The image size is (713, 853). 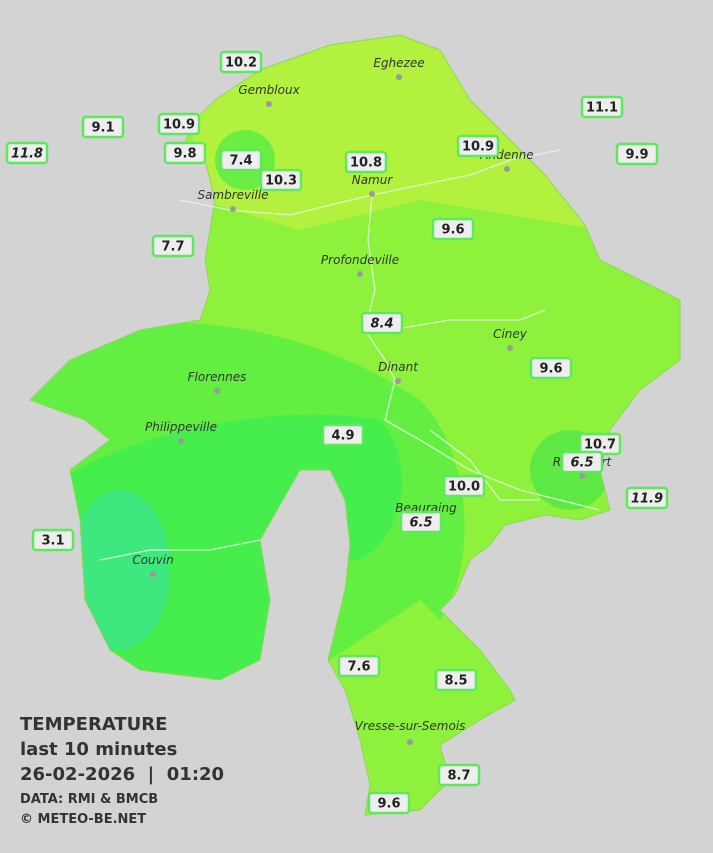 What do you see at coordinates (373, 180) in the screenshot?
I see `place-name: Namur` at bounding box center [373, 180].